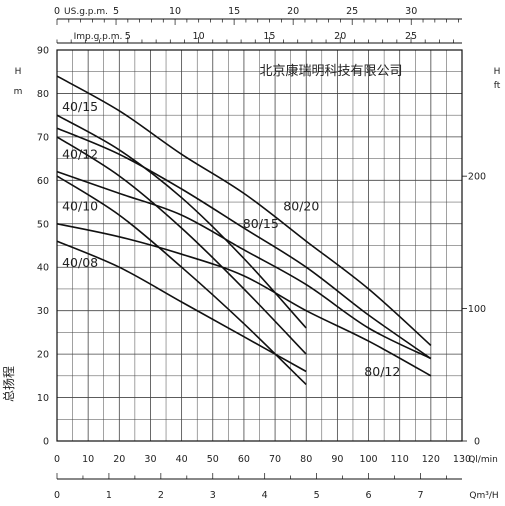  Describe the element at coordinates (337, 459) in the screenshot. I see `x-tick-label: 90` at that location.